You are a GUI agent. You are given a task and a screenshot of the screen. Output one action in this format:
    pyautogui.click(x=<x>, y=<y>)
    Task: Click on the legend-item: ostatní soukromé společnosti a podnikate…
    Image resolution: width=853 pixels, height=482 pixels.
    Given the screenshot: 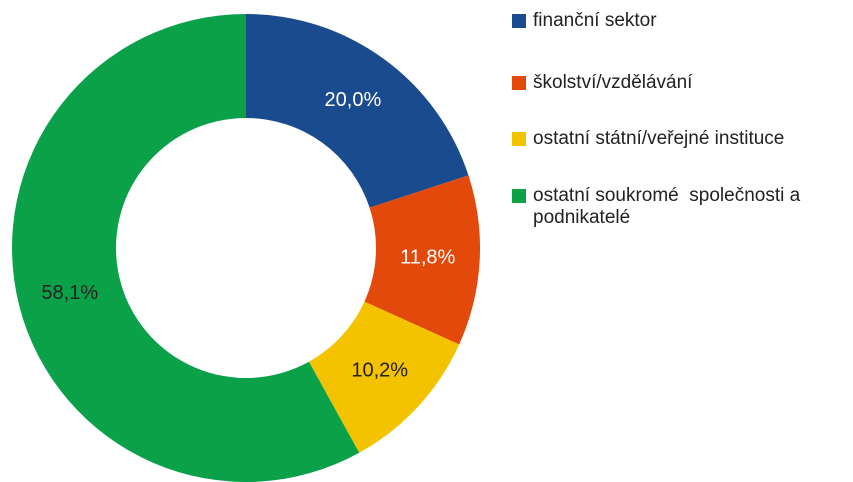 What is the action you would take?
    pyautogui.click(x=677, y=207)
    